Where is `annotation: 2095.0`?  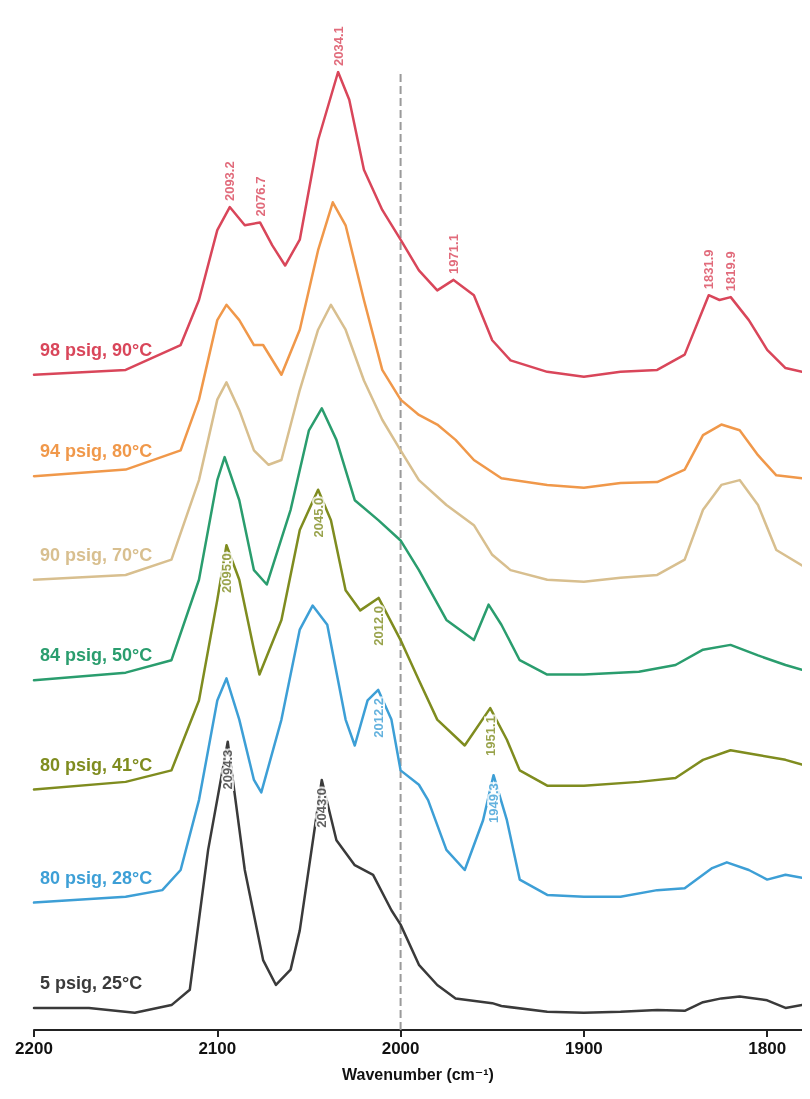
annotation: 2095.0 is located at coordinates (226, 573).